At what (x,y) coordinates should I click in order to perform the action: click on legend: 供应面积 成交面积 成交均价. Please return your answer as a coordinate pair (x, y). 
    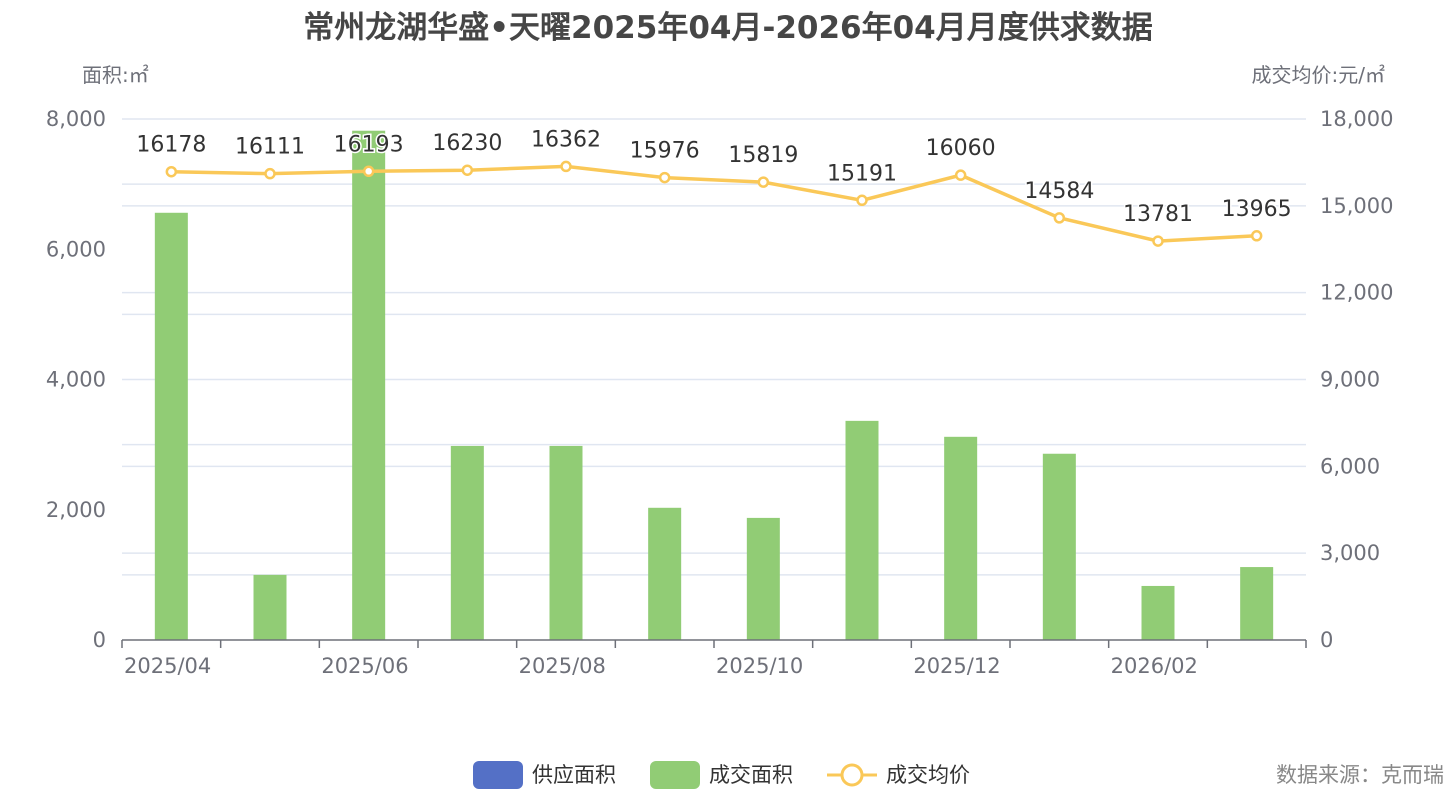
    Looking at the image, I should click on (721, 775).